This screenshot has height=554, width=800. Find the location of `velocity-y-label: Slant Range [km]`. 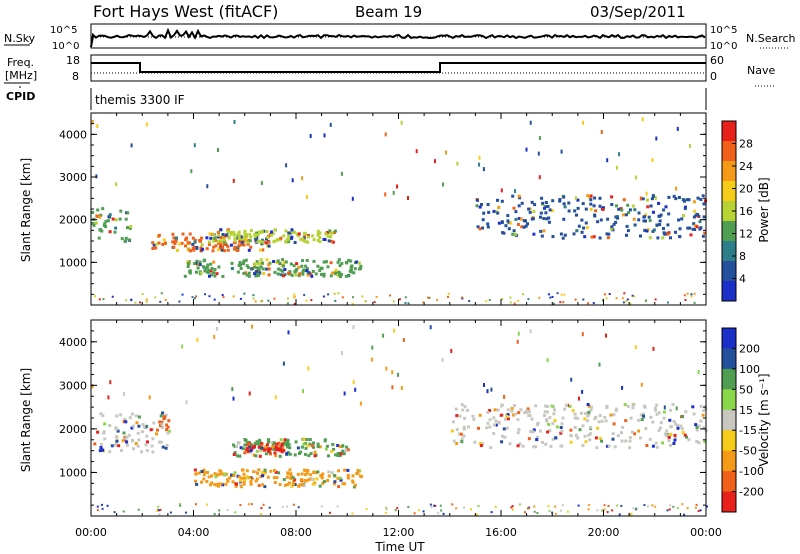

velocity-y-label: Slant Range [km] is located at coordinates (26, 420).